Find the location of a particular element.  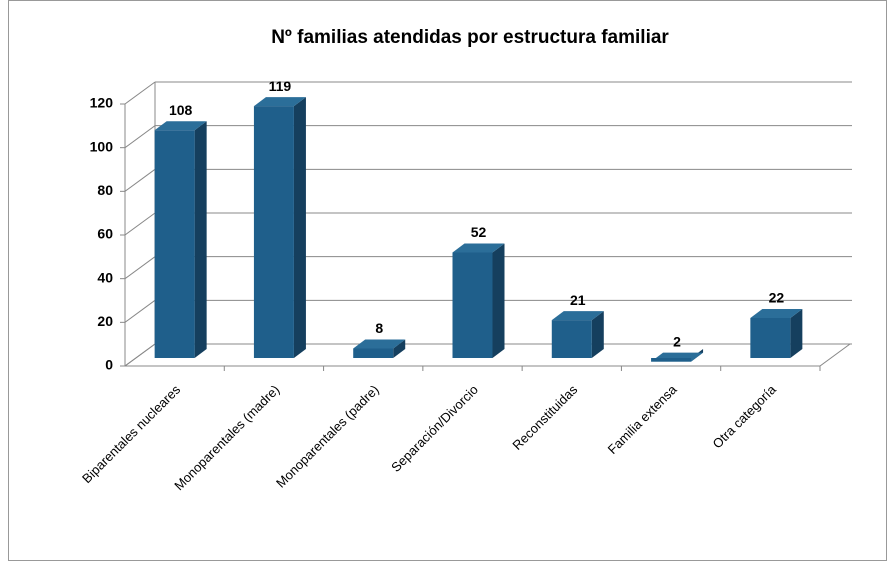

value-label: 108 is located at coordinates (181, 110).